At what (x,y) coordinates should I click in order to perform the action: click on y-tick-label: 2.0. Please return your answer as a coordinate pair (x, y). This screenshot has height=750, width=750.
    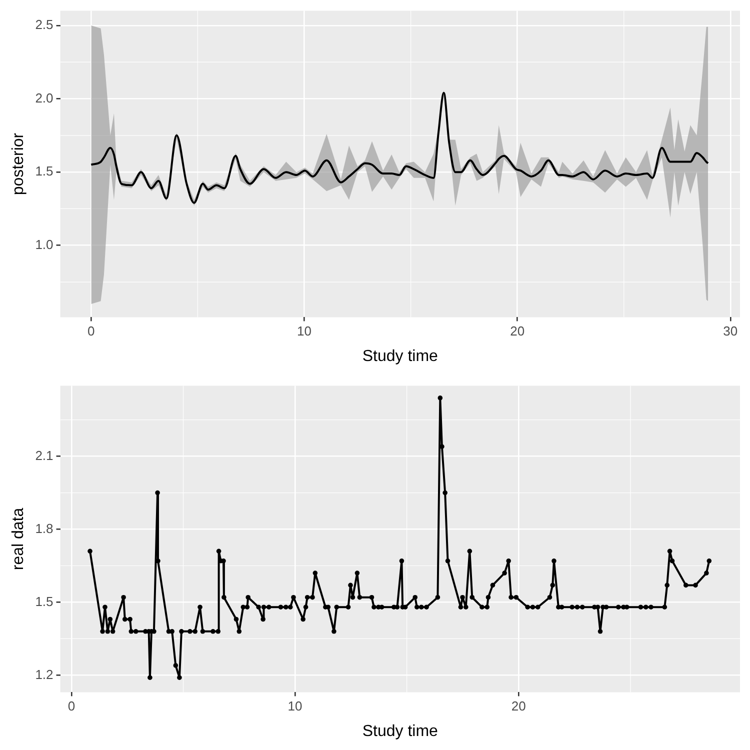
    Looking at the image, I should click on (44, 98).